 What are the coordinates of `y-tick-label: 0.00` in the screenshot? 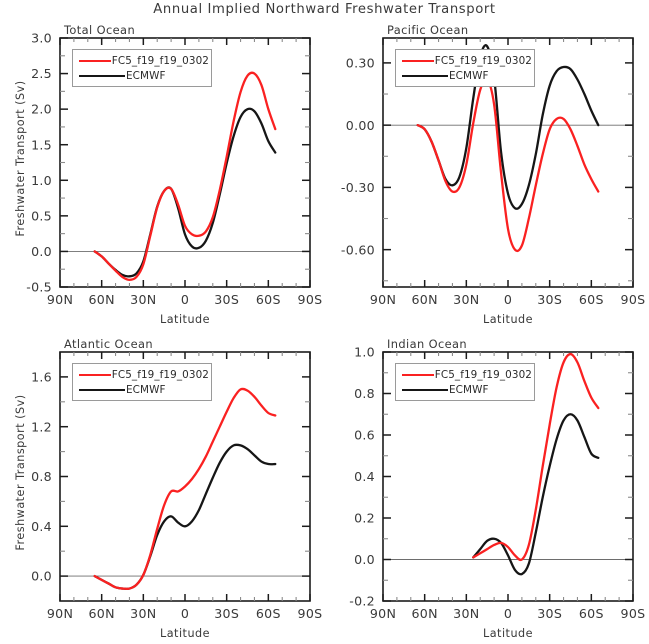 It's located at (360, 125).